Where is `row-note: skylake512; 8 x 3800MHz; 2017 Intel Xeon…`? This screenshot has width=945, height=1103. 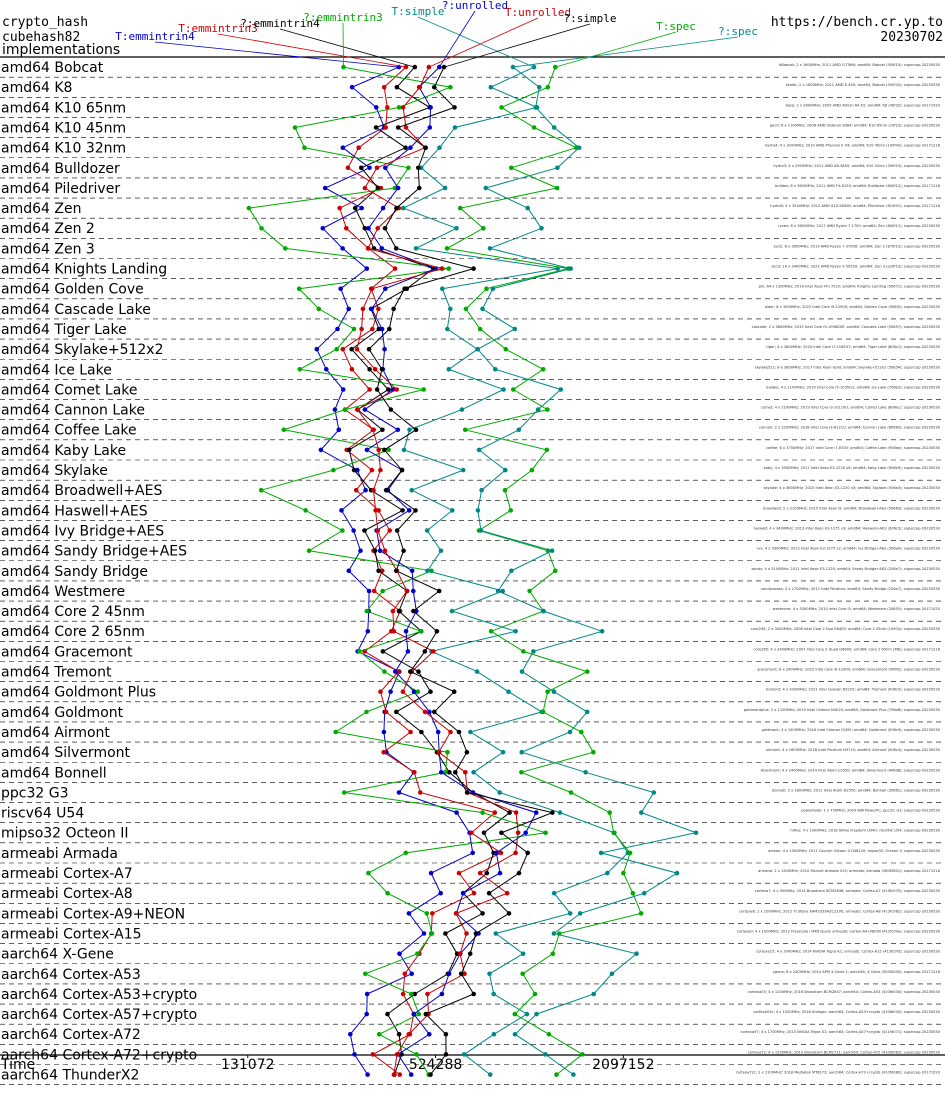
row-note: skylake512; 8 x 3800MHz; 2017 Intel Xeon… is located at coordinates (848, 367).